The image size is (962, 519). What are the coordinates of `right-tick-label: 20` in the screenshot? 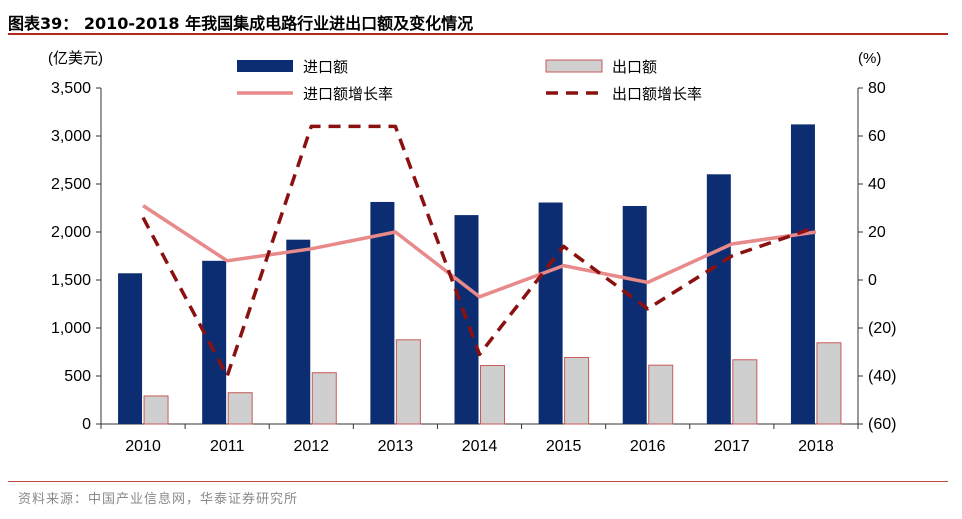 It's located at (877, 232).